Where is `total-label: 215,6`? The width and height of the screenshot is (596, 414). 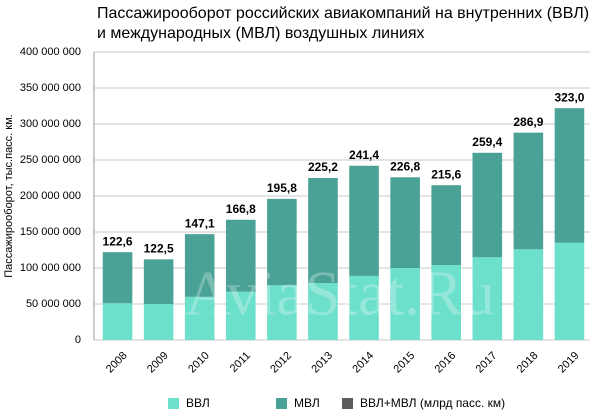
total-label: 215,6 is located at coordinates (446, 174).